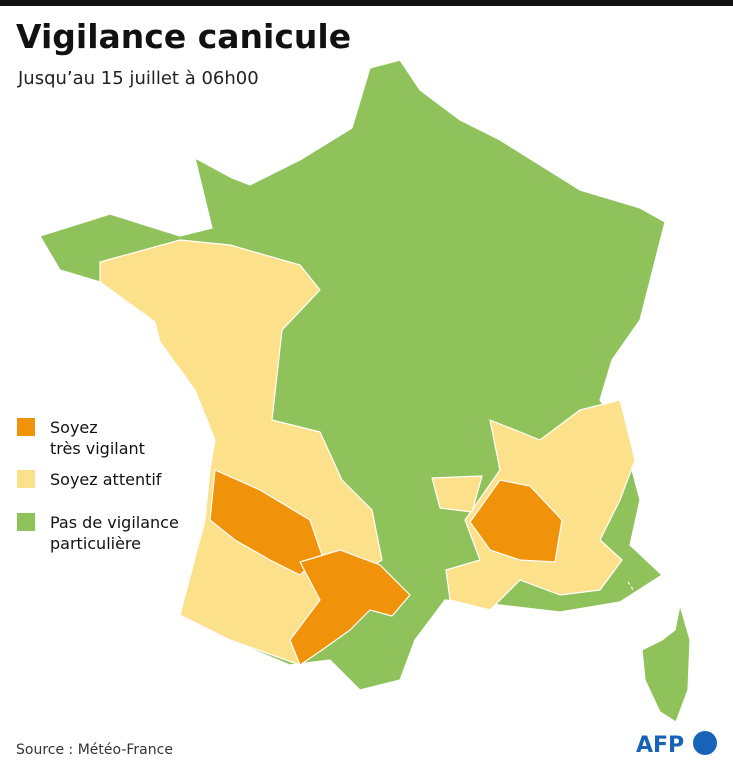 The width and height of the screenshot is (733, 768). I want to click on legend-label: Soyez attentif, so click(106, 479).